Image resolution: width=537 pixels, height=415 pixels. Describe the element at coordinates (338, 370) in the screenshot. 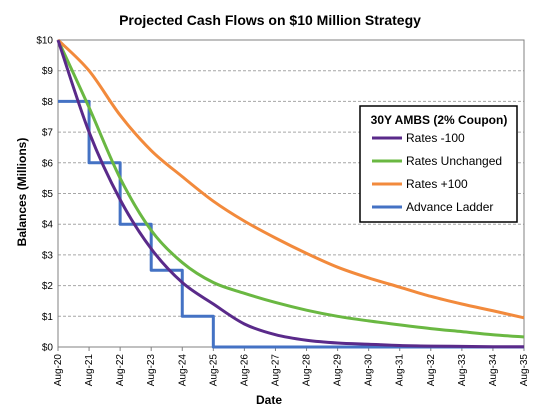

I see `x-tick-label: Aug-29` at that location.